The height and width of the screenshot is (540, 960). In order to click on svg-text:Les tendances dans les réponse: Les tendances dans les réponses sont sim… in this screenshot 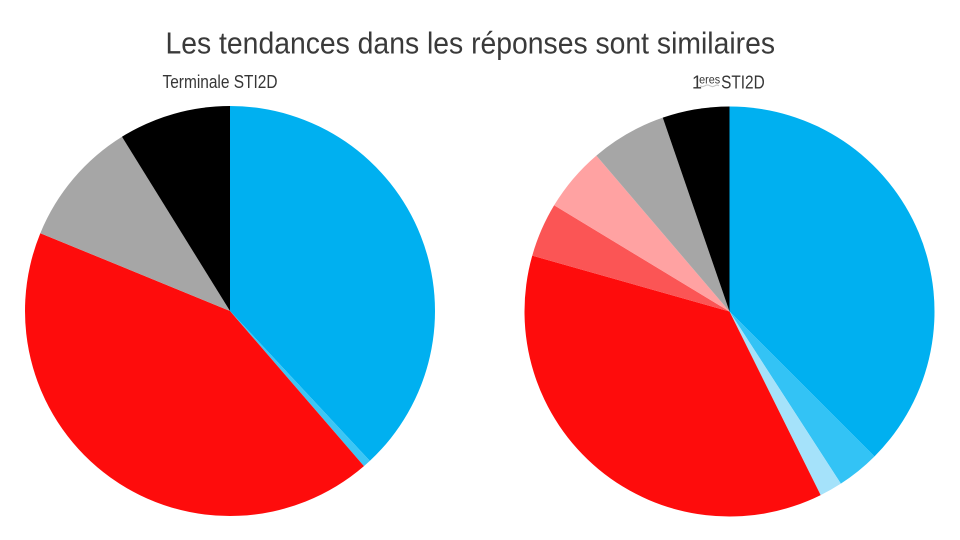, I will do `click(471, 42)`.